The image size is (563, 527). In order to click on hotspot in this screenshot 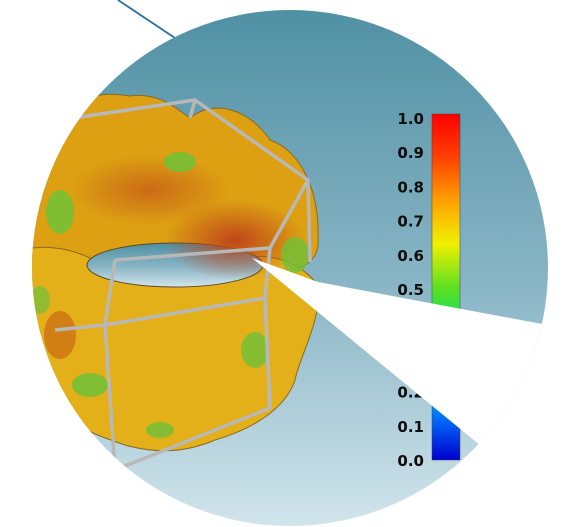, I will do `click(150, 190)`.